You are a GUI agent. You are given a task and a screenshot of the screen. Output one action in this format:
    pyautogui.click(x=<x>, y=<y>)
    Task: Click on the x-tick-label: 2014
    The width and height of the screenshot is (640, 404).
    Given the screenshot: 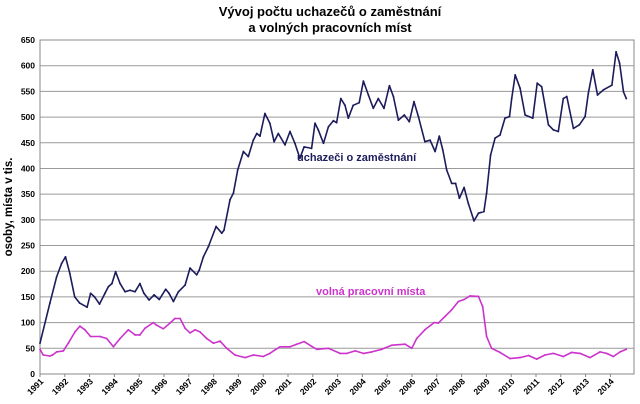 What is the action you would take?
    pyautogui.click(x=605, y=386)
    